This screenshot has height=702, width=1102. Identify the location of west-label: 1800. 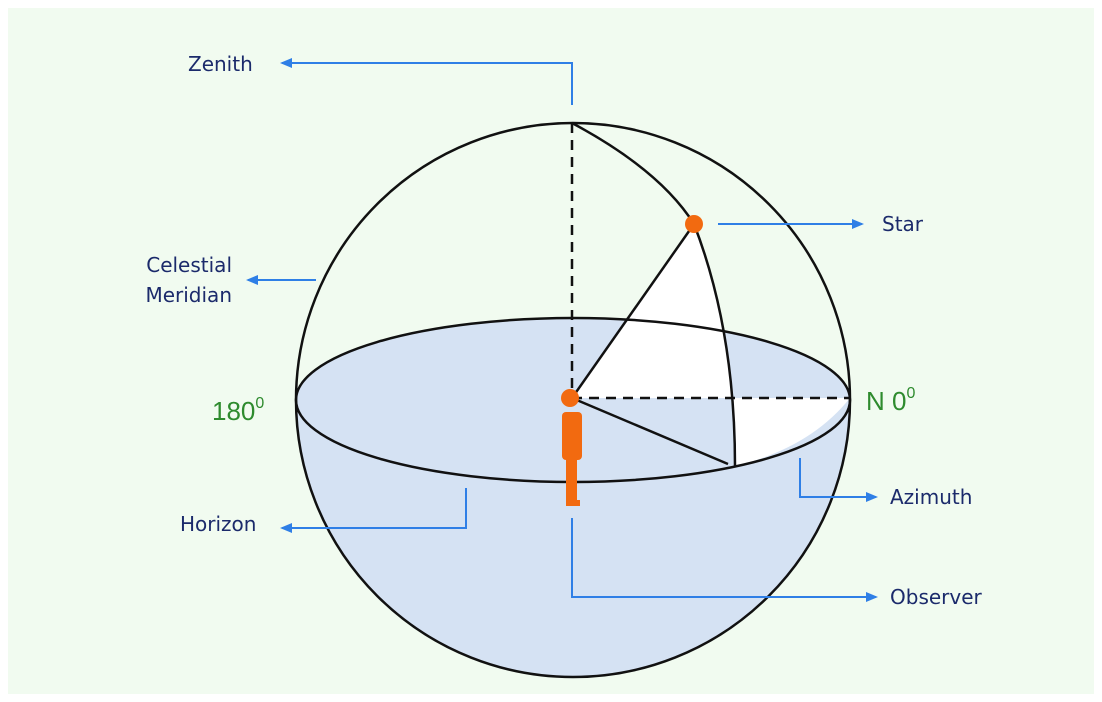
(238, 410).